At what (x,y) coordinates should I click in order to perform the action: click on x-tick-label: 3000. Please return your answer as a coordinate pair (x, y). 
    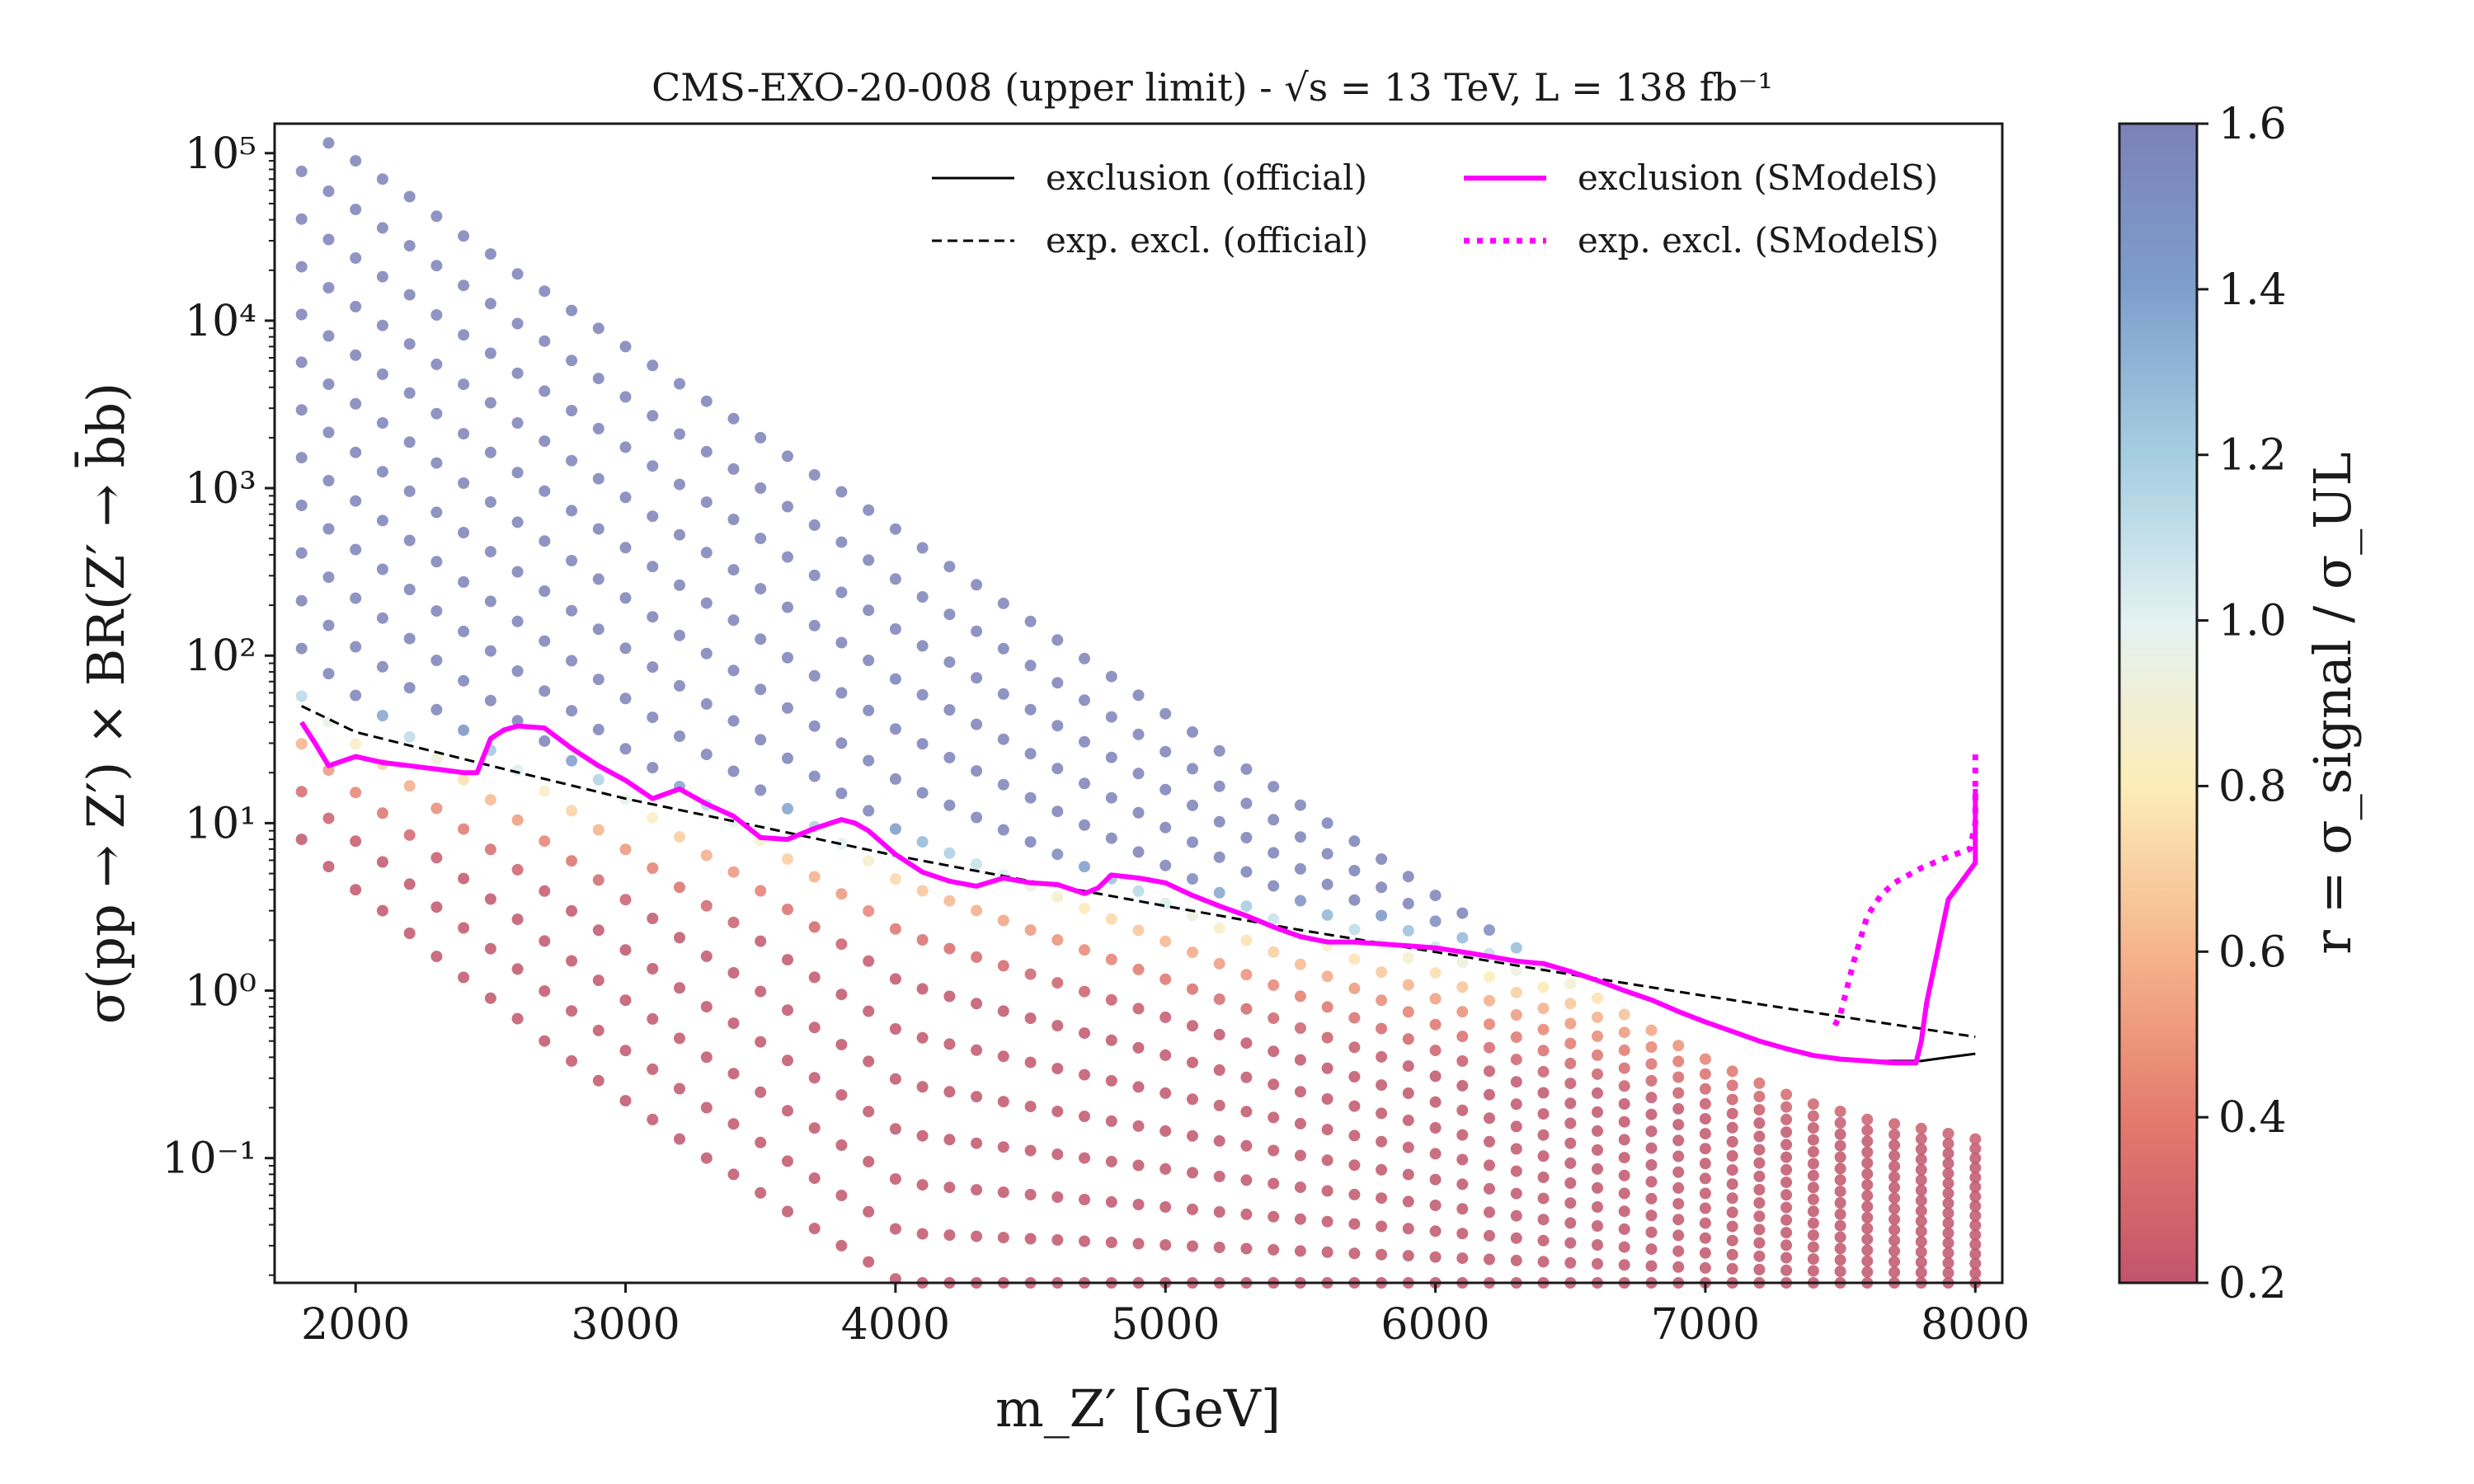
    Looking at the image, I should click on (625, 1325).